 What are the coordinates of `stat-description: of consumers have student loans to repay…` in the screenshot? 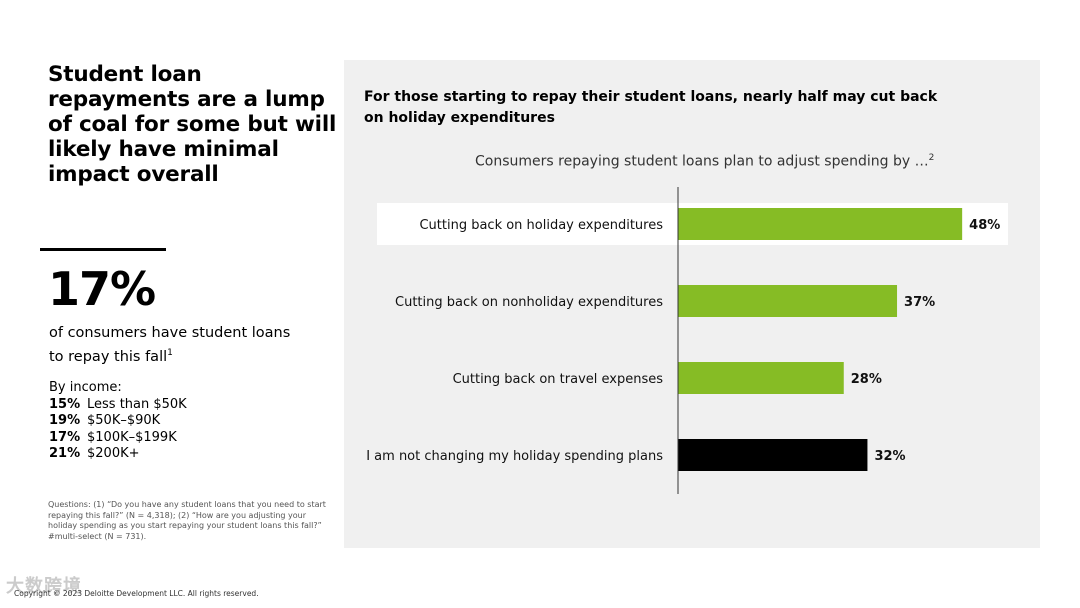 It's located at (179, 345).